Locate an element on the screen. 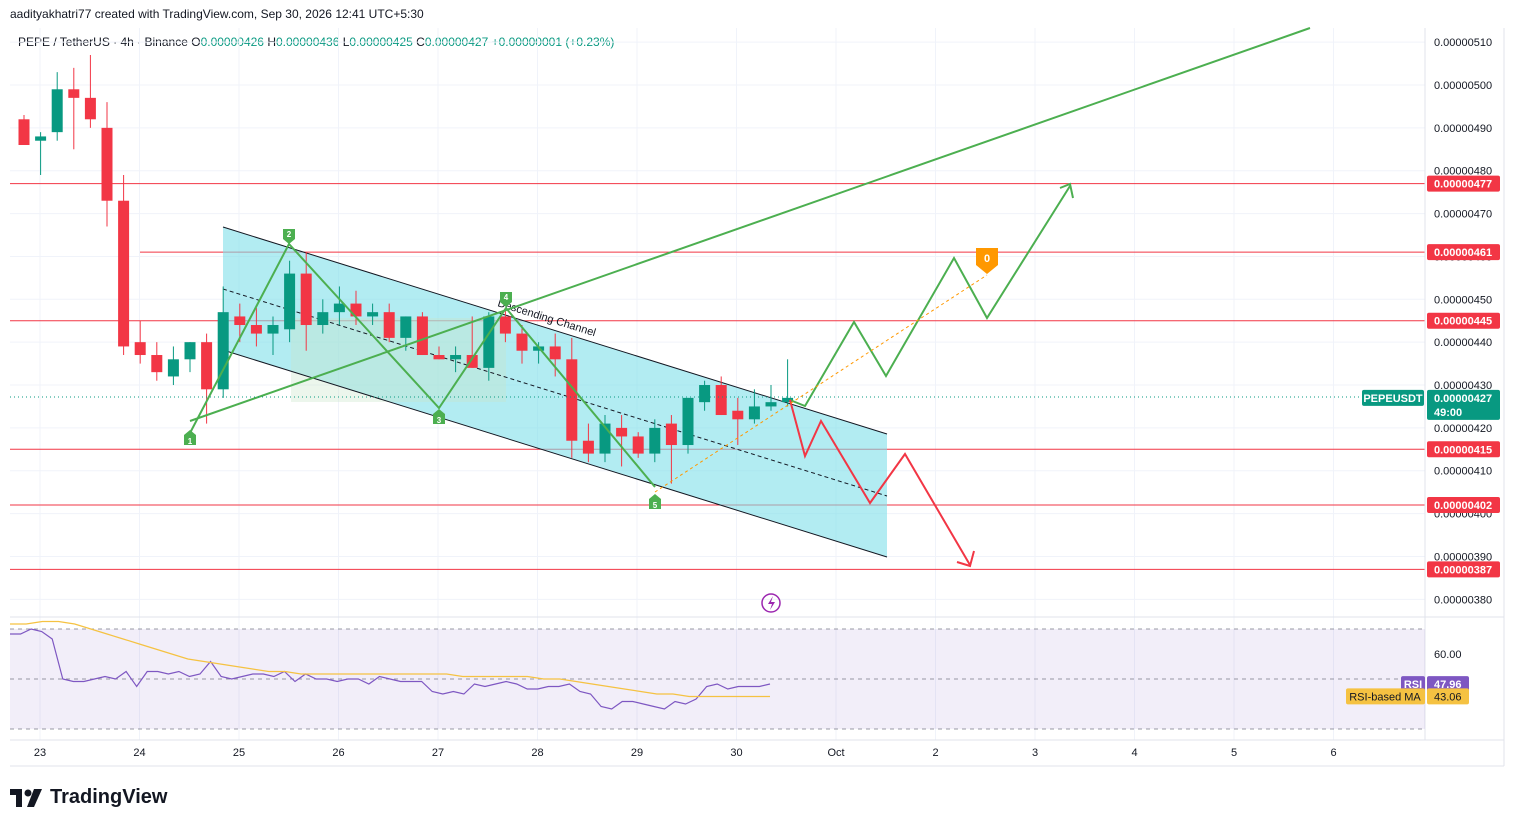 This screenshot has height=827, width=1515. tradingview-logo: TradingView is located at coordinates (88, 797).